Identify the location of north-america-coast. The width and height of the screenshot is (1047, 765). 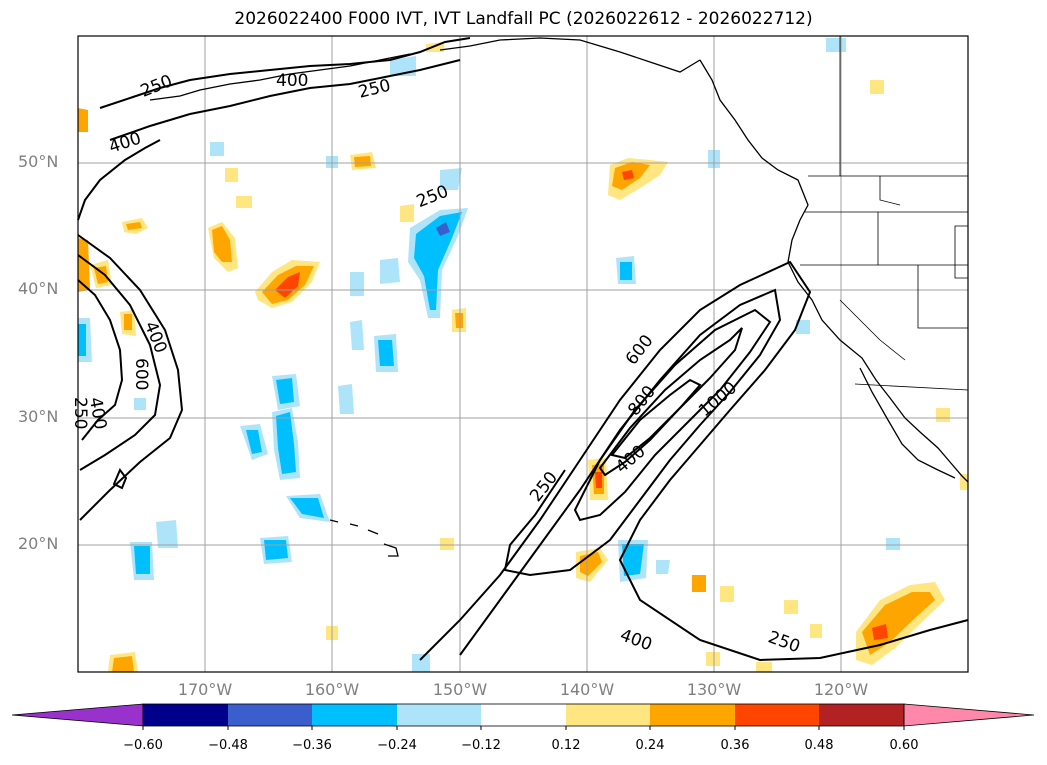
(834, 271).